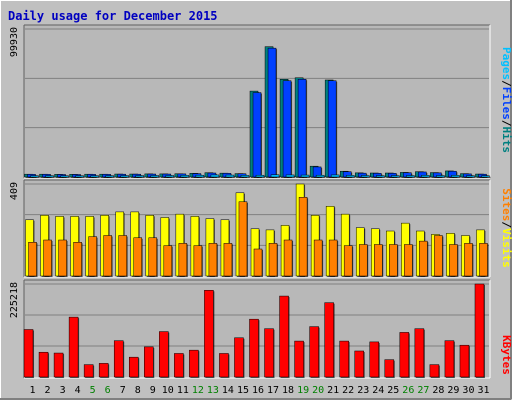 This screenshot has height=400, width=512. Describe the element at coordinates (93, 390) in the screenshot. I see `x-tick-label-day-5: 5` at that location.